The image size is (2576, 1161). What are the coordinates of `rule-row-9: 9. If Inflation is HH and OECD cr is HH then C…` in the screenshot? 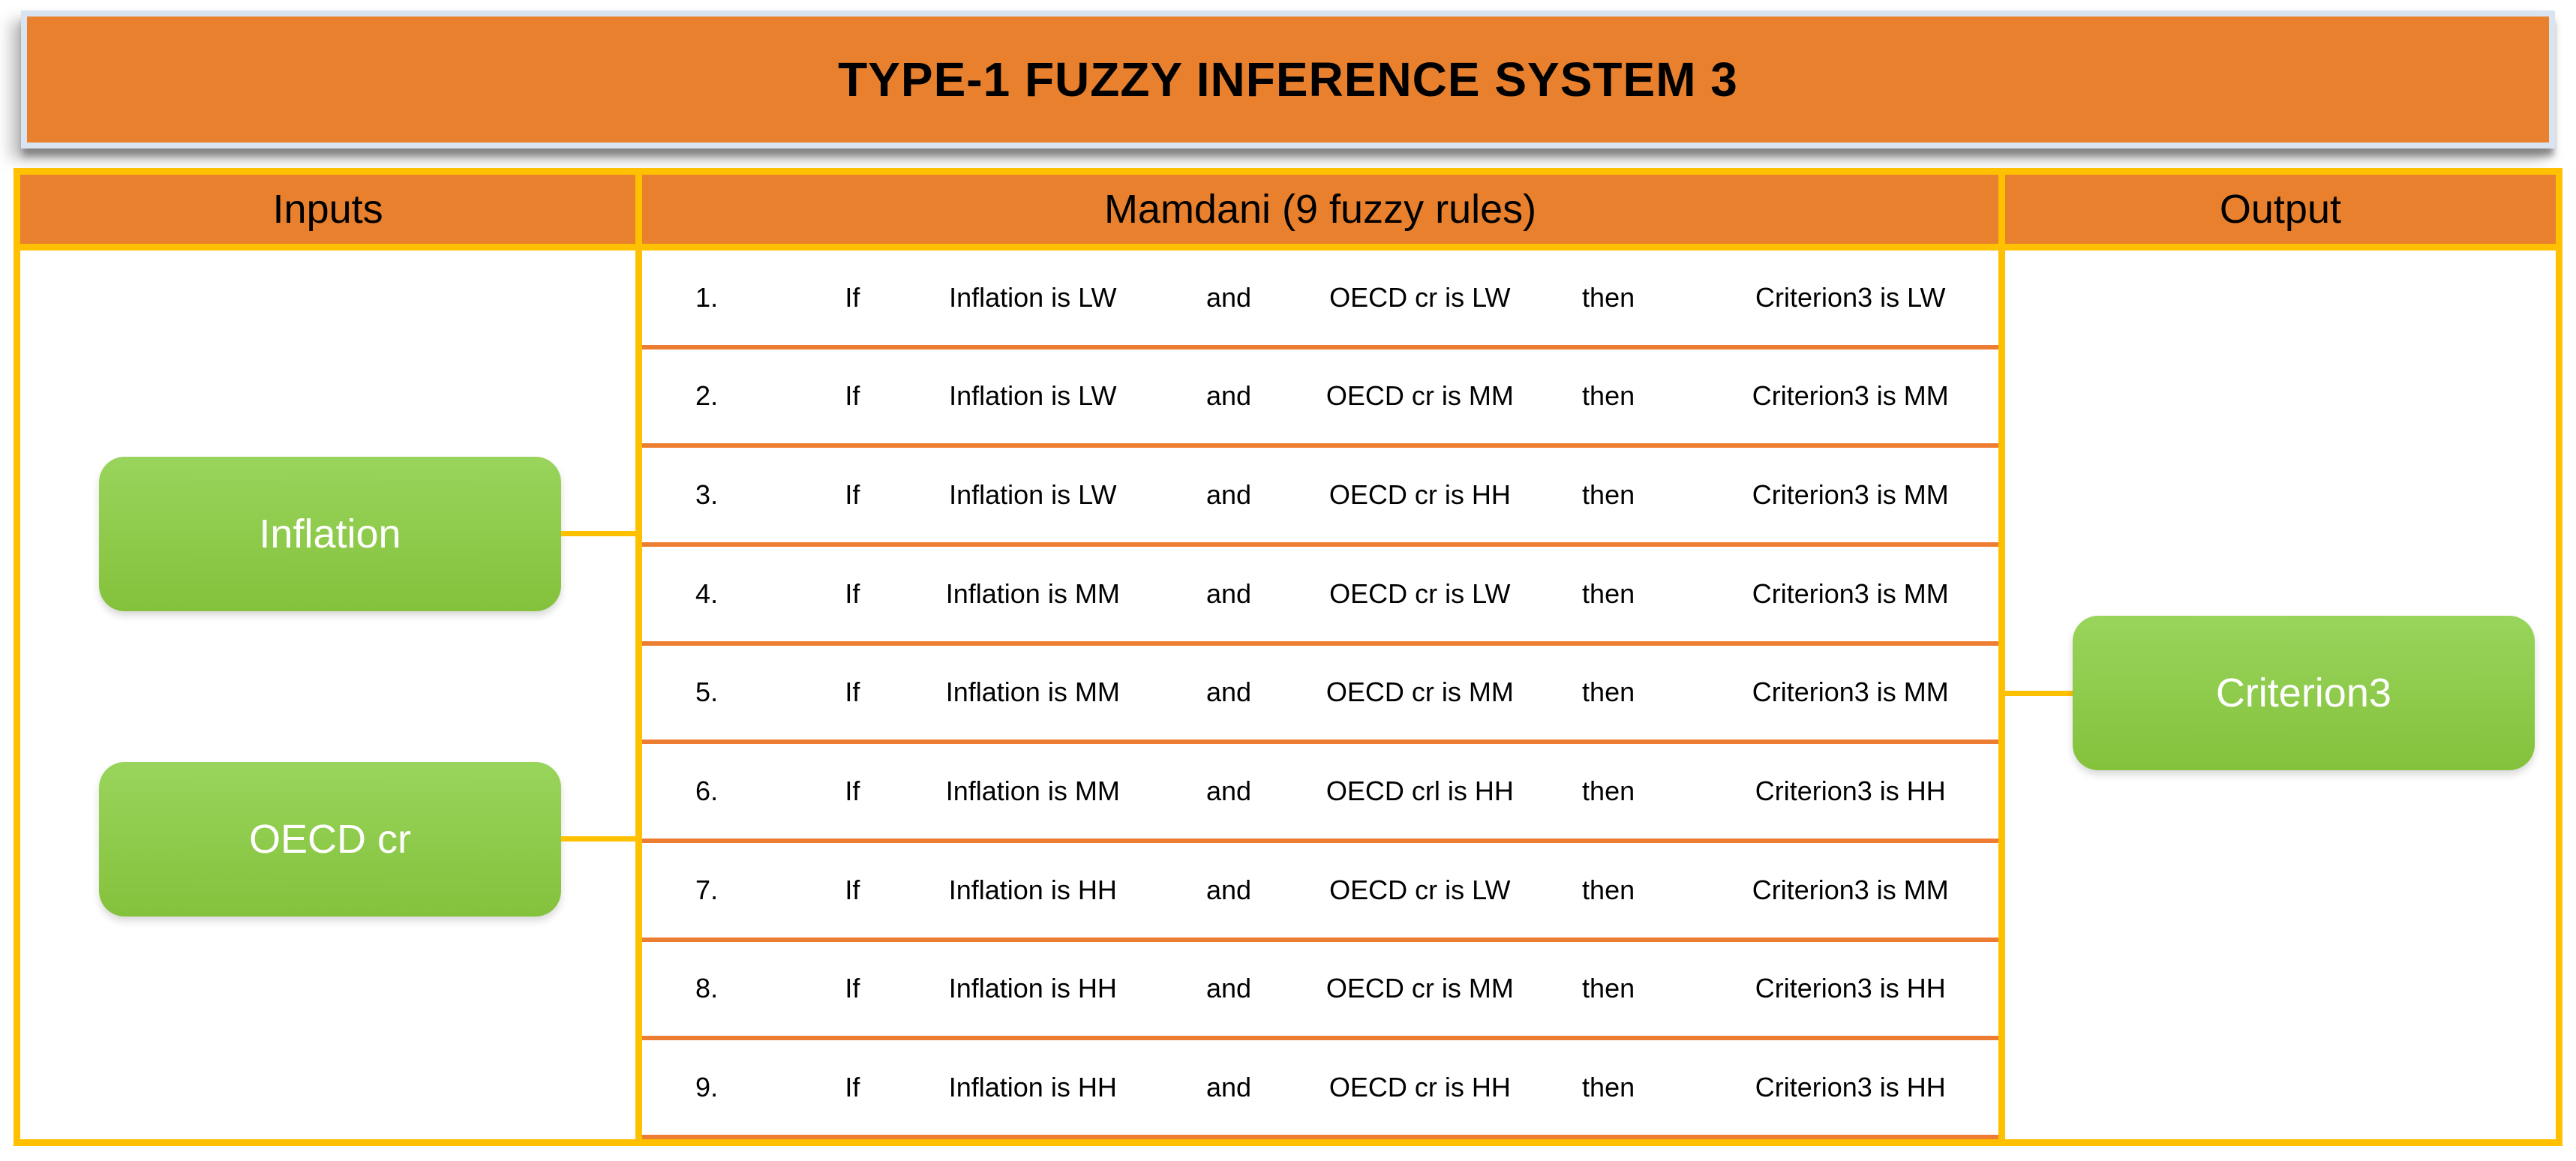 It's located at (1320, 1089).